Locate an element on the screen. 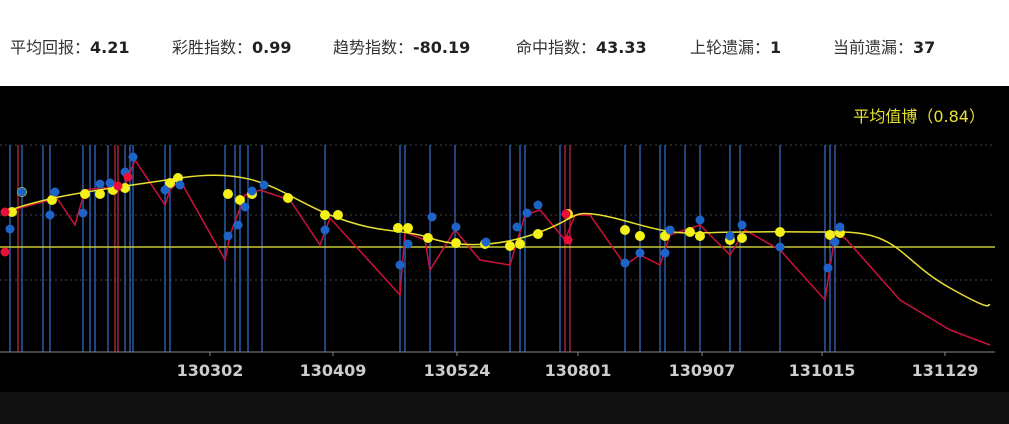 The width and height of the screenshot is (1009, 424). stat-value: 37 is located at coordinates (924, 47).